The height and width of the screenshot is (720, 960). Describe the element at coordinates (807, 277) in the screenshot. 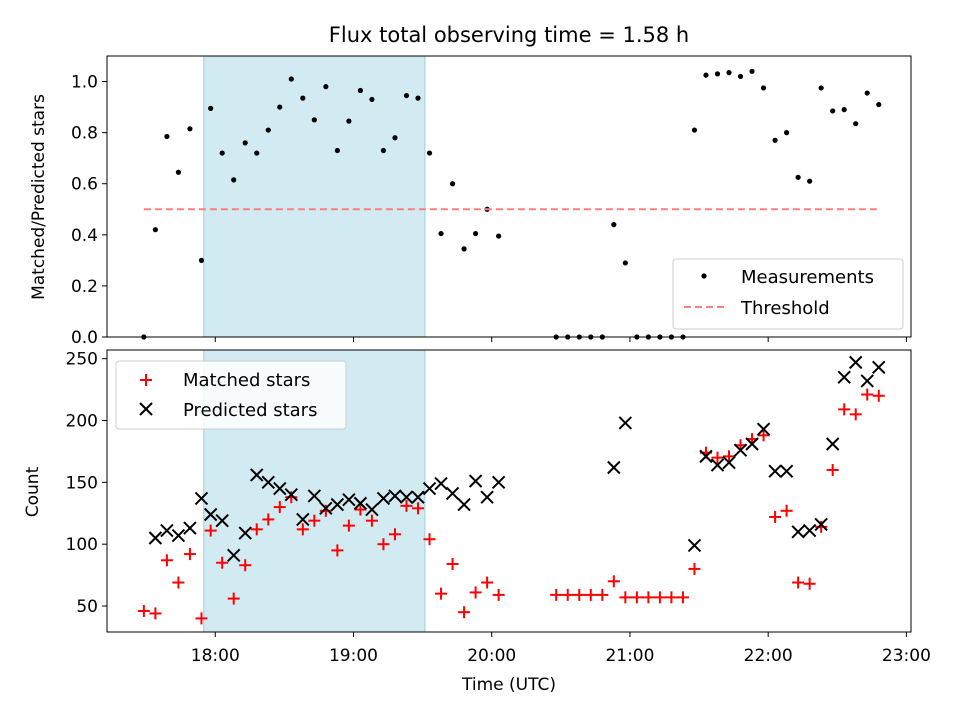

I see `legend-measurements-label: Measurements` at that location.